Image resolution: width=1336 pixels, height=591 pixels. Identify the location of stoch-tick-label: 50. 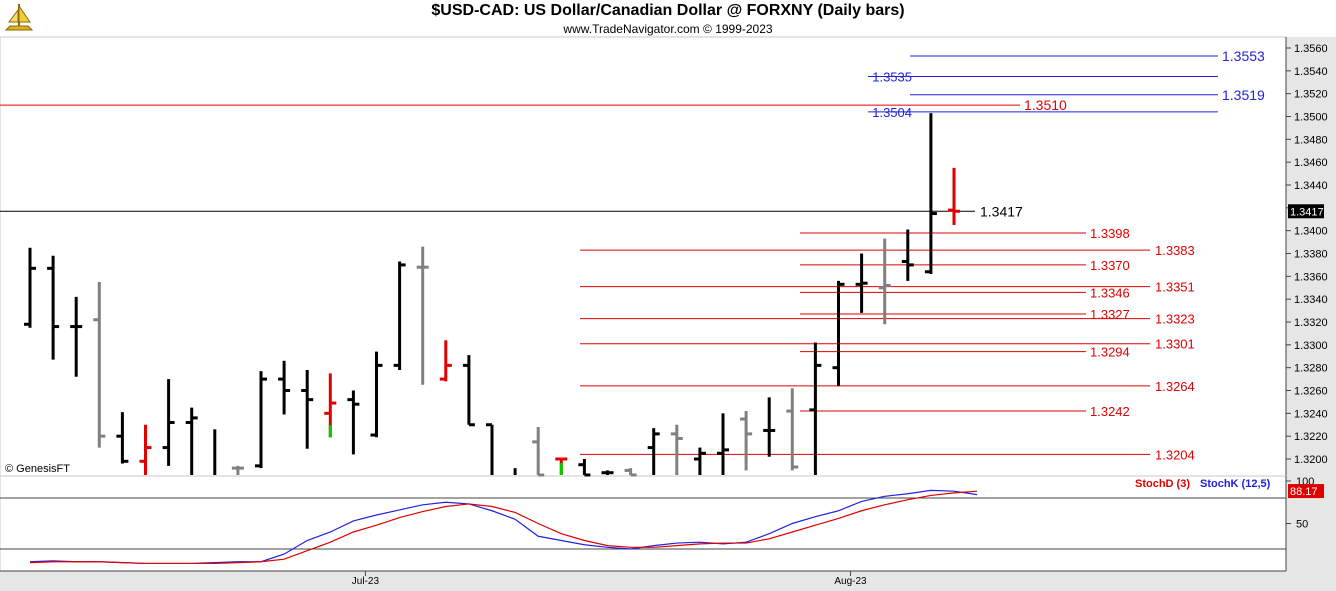
(1302, 525).